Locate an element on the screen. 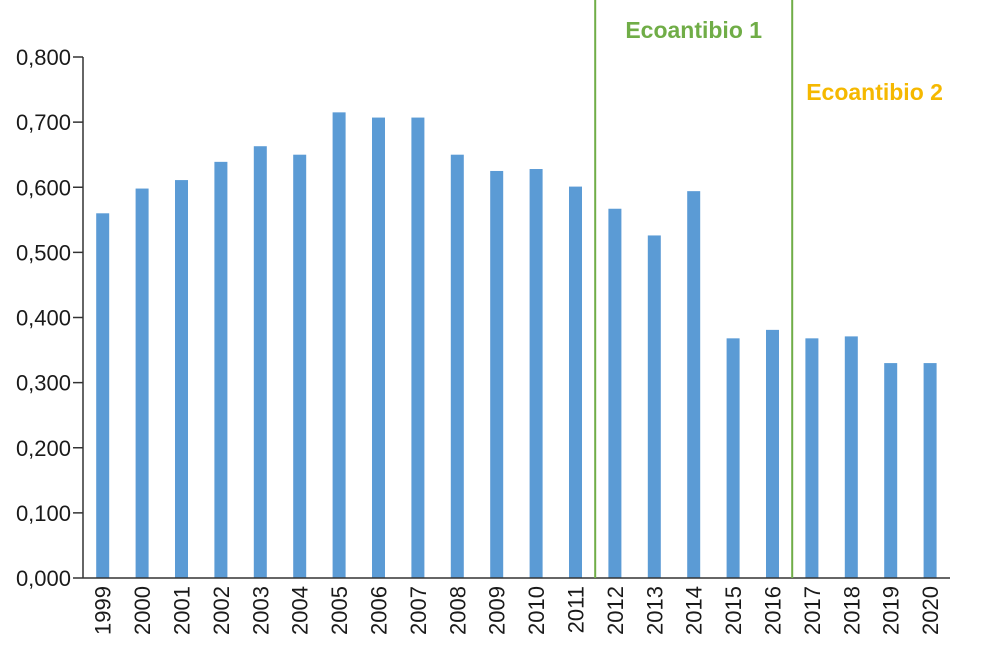 The width and height of the screenshot is (1005, 648). bar-2004 is located at coordinates (300, 366).